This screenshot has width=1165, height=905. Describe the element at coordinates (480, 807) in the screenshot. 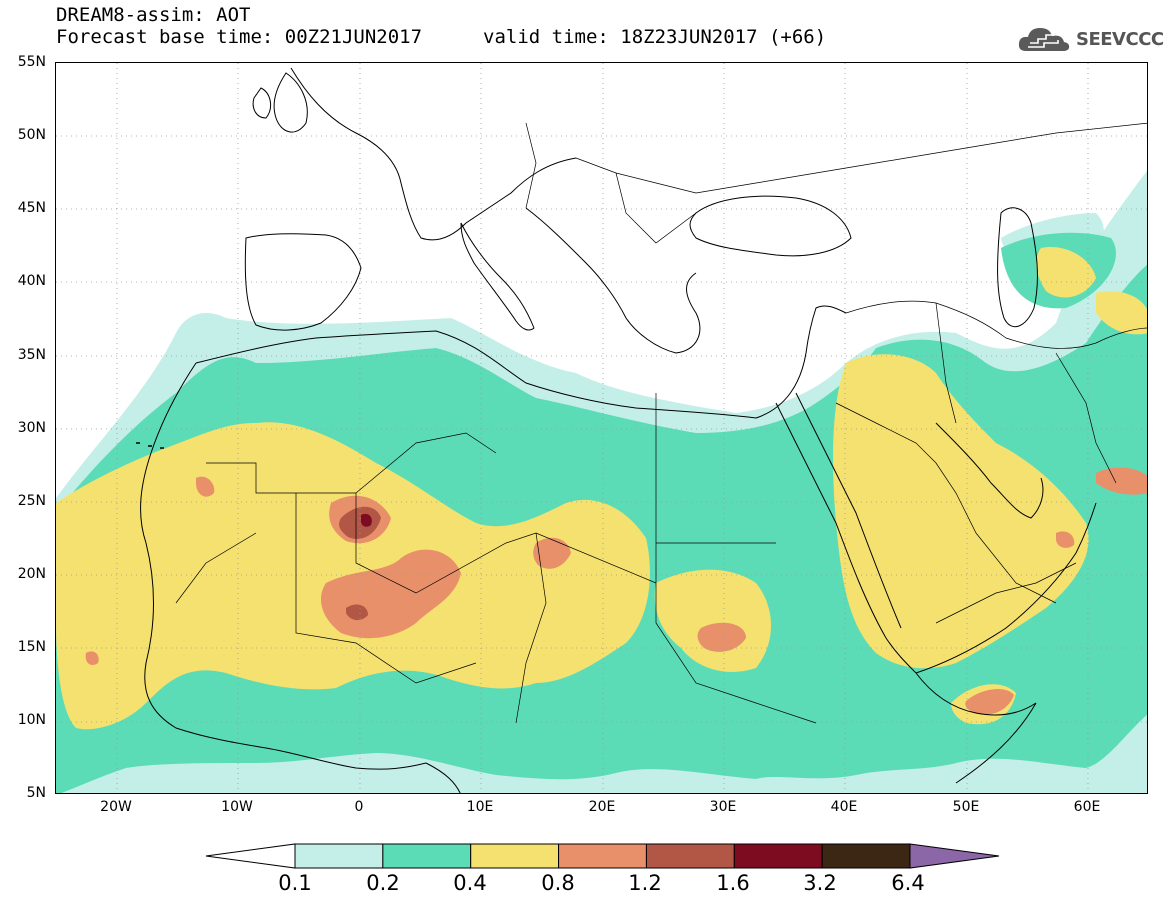

I see `lon-label: 10E` at that location.